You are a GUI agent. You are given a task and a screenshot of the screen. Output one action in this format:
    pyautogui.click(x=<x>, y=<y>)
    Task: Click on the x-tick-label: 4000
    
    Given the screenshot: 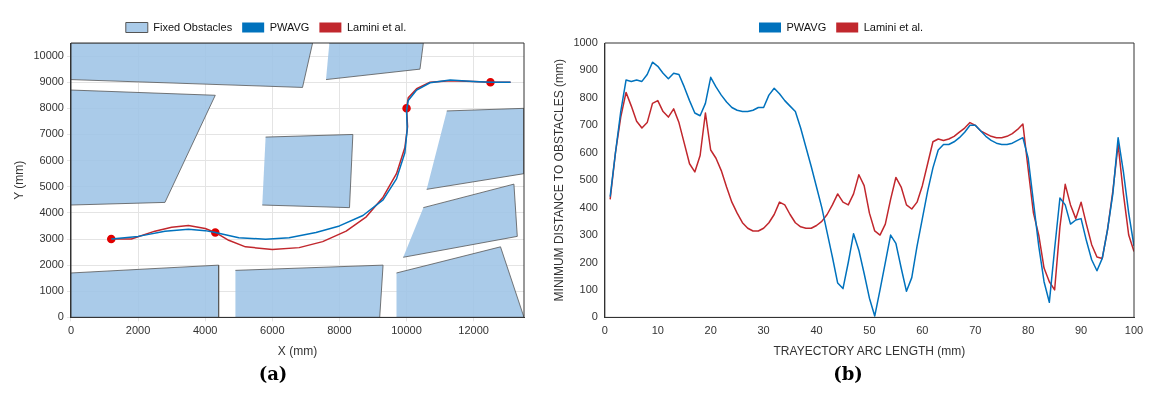 What is the action you would take?
    pyautogui.click(x=205, y=330)
    